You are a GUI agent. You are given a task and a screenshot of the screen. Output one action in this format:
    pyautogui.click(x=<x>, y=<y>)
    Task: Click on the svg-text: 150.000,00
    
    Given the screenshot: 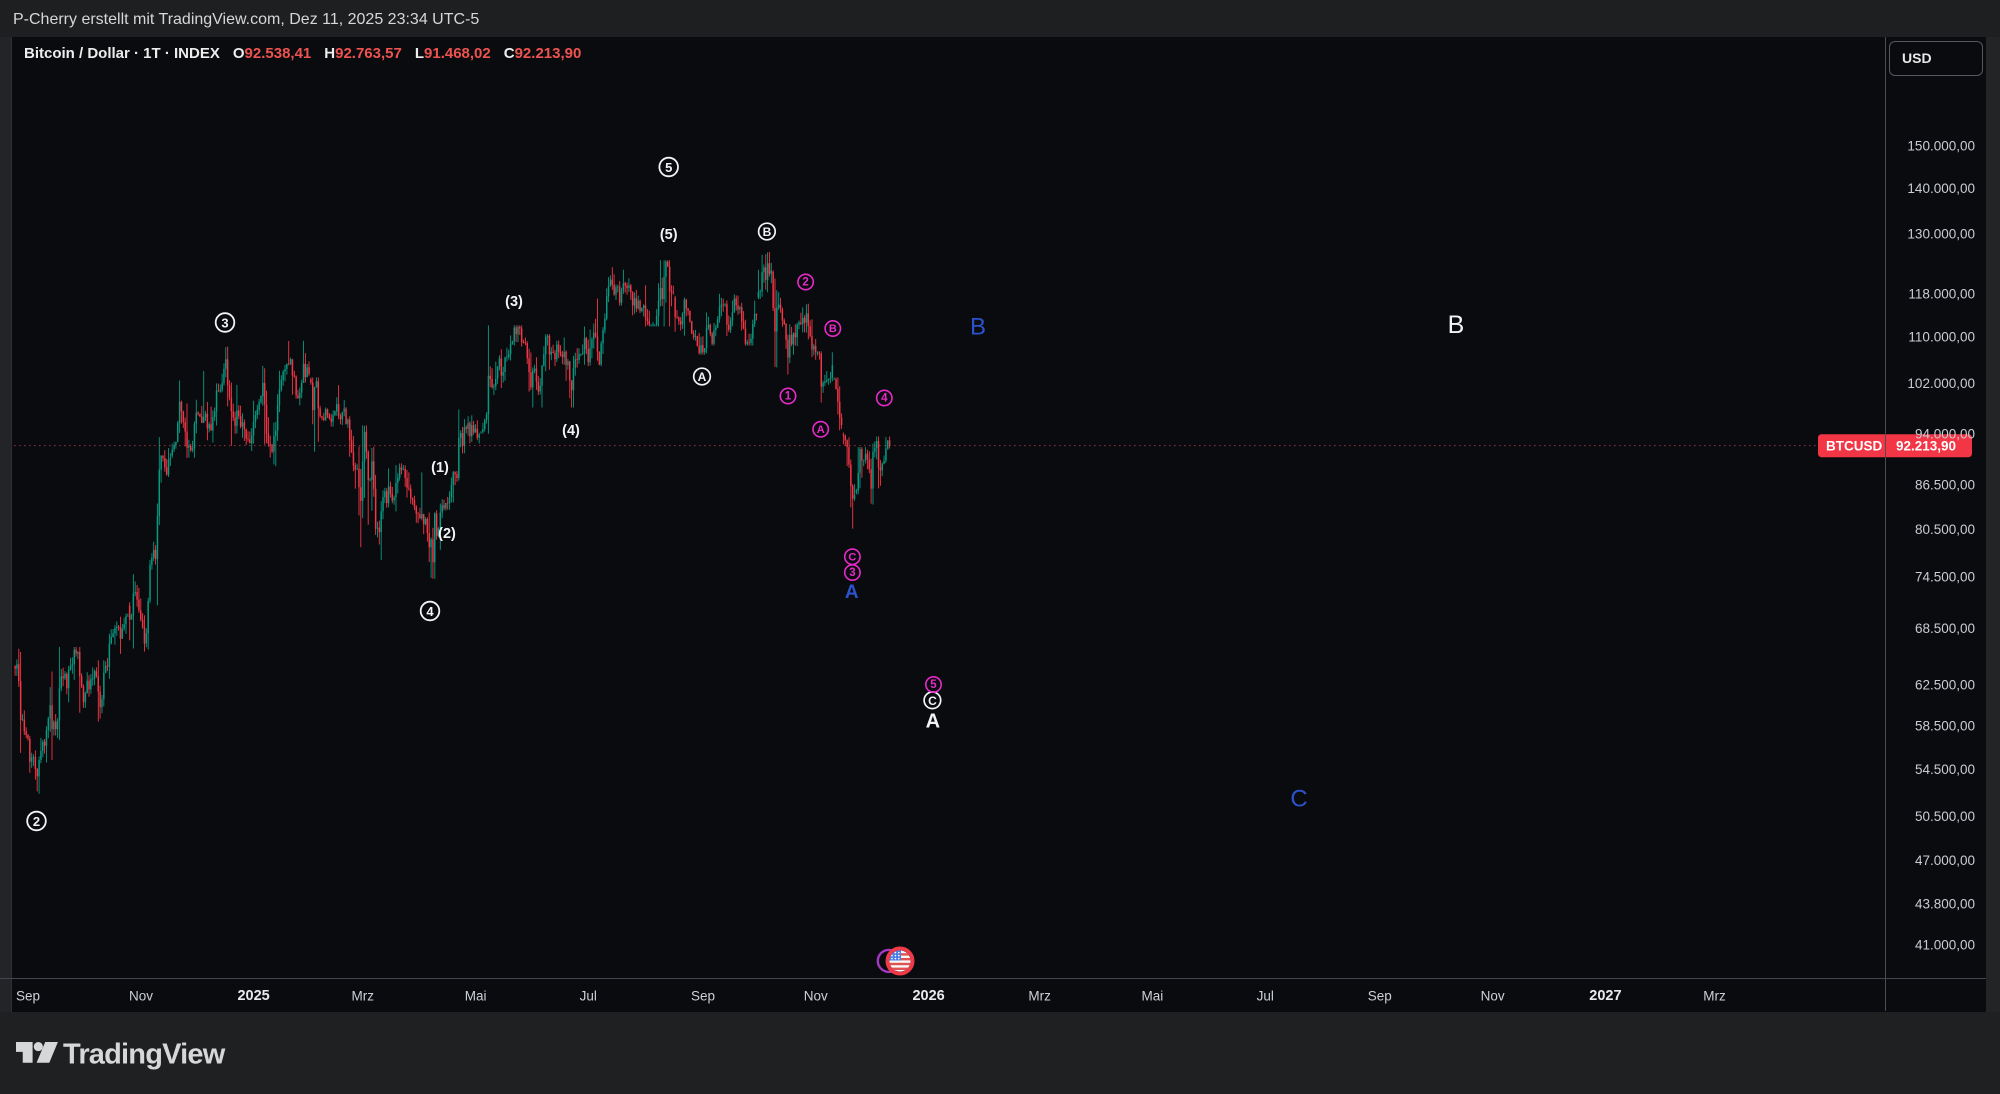 What is the action you would take?
    pyautogui.click(x=1941, y=146)
    